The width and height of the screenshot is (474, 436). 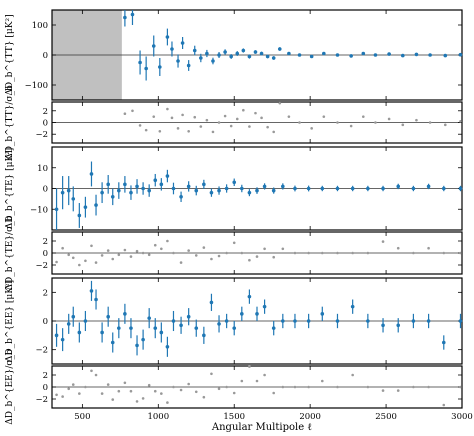 What do you see at coordinates (10, 321) in the screenshot?
I see `ee-residual-ylabel: ΔD_b^{EE} [μK²]` at bounding box center [10, 321].